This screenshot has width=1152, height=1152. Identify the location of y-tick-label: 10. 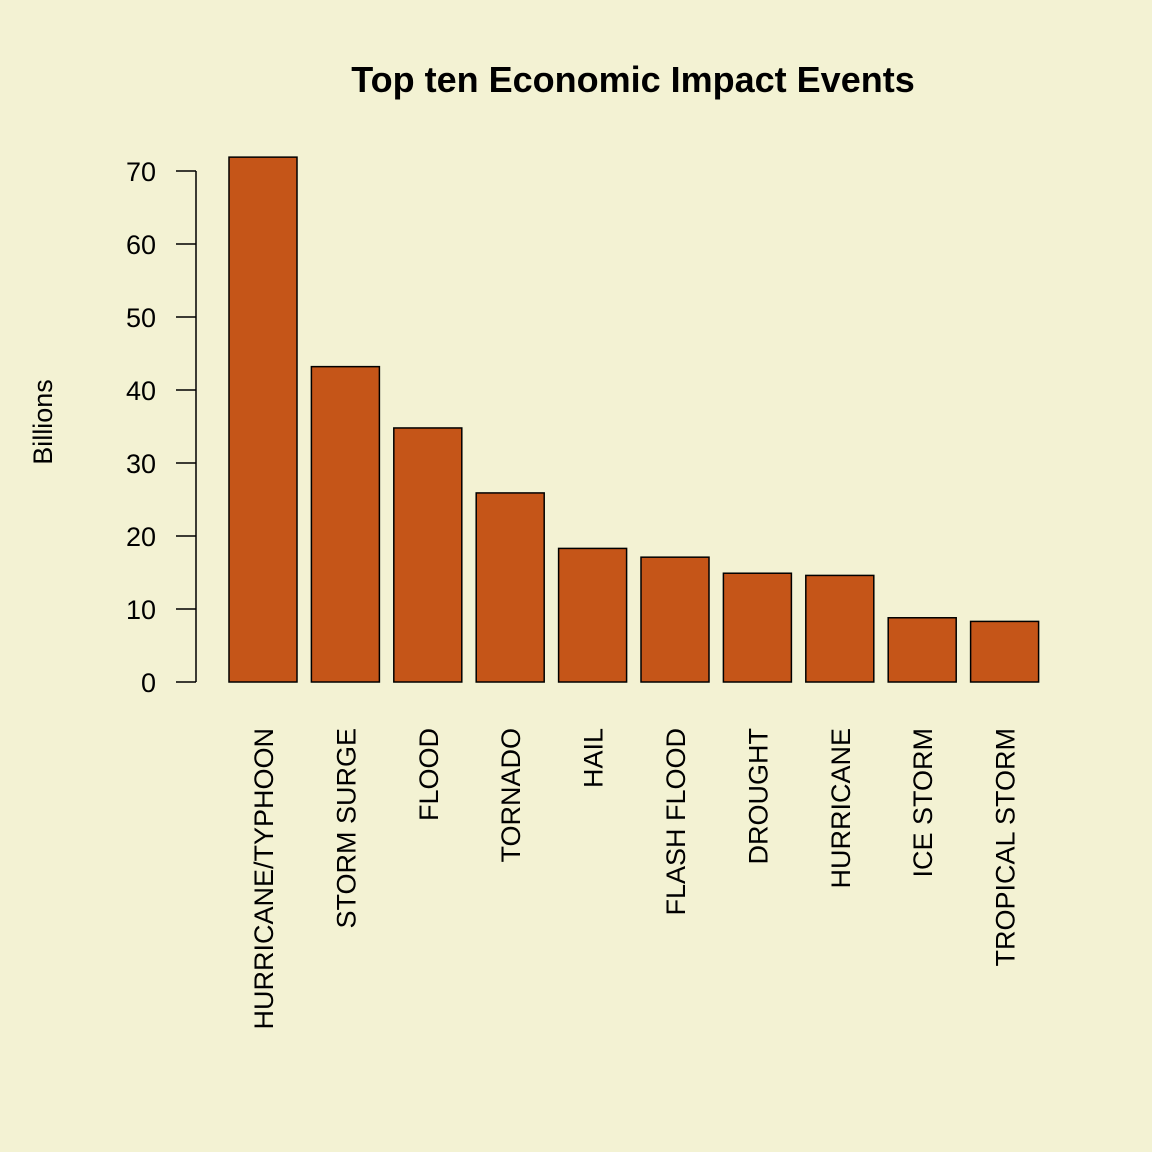
(141, 610).